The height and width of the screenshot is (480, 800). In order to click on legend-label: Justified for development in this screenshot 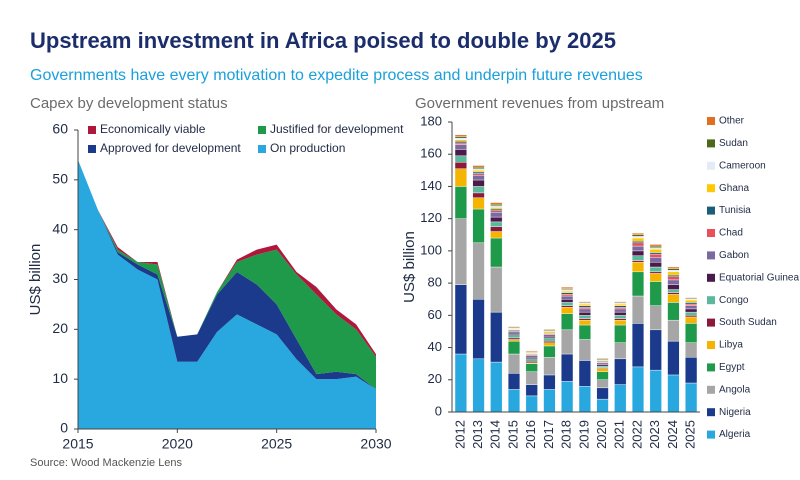, I will do `click(337, 129)`.